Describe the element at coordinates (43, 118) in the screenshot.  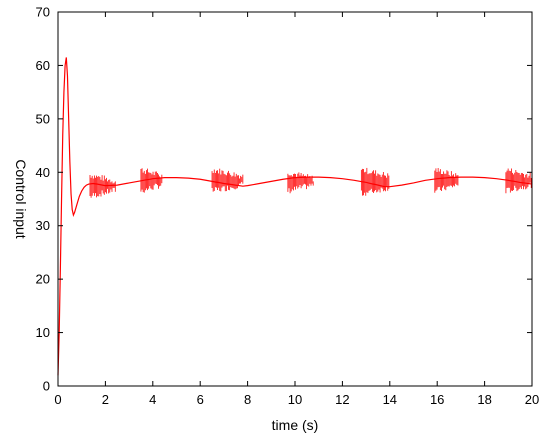
I see `y-tick-label: 50` at that location.